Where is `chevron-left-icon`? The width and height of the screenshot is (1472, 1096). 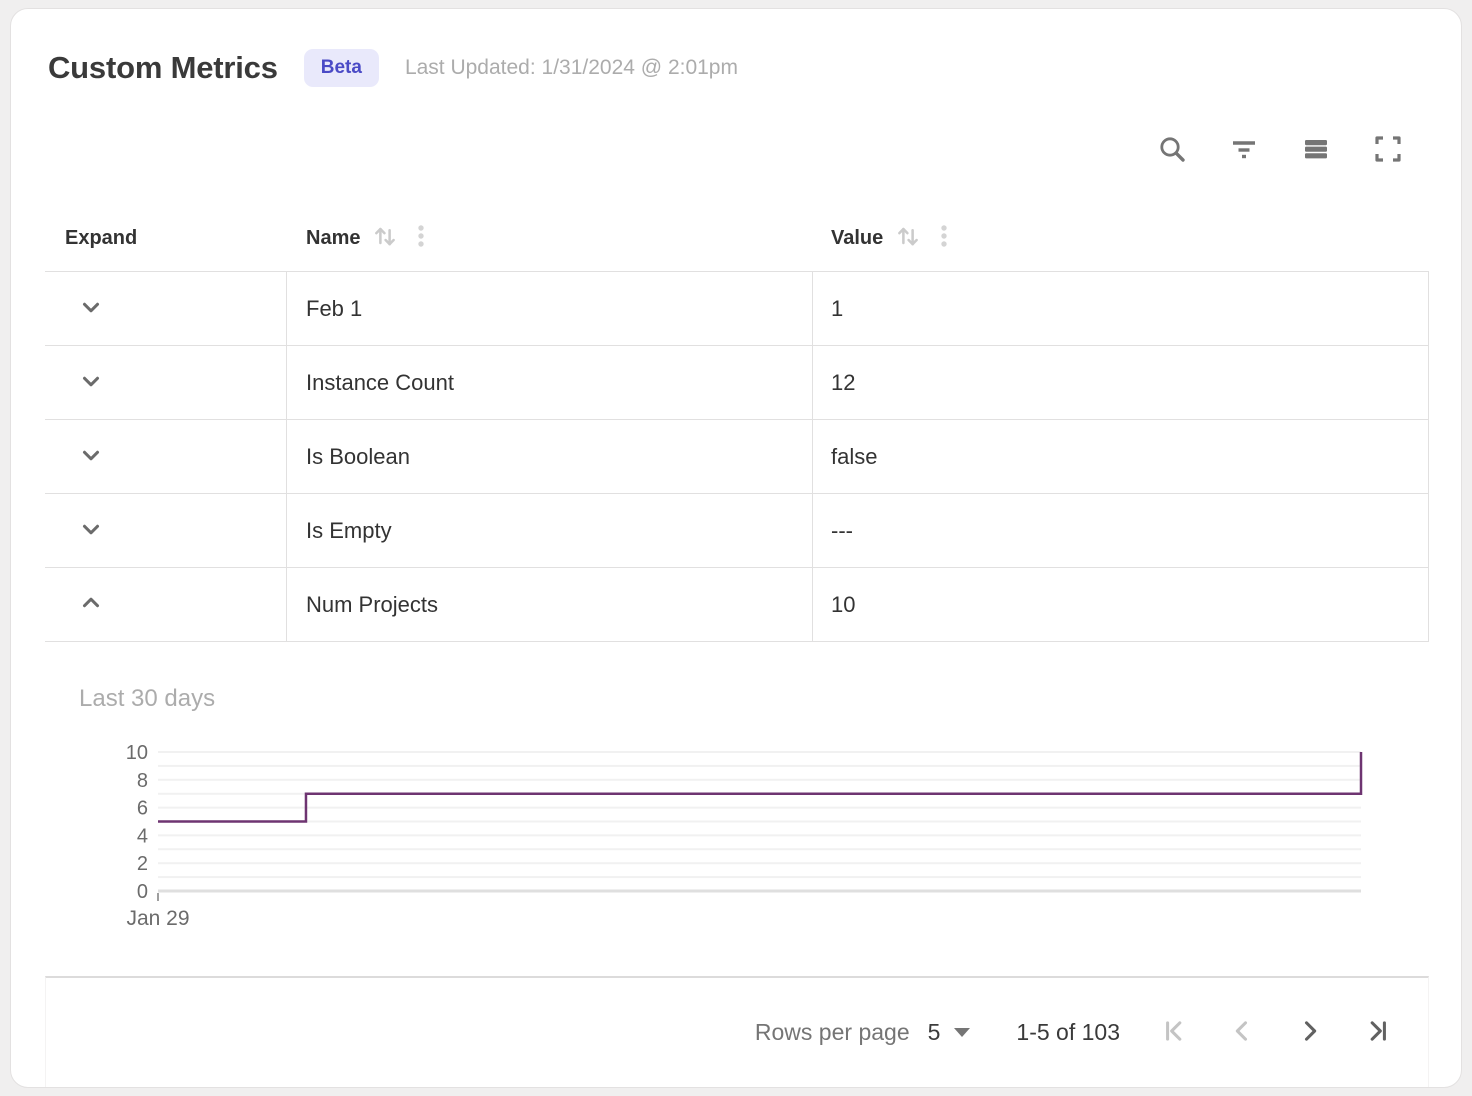 chevron-left-icon is located at coordinates (1242, 1032).